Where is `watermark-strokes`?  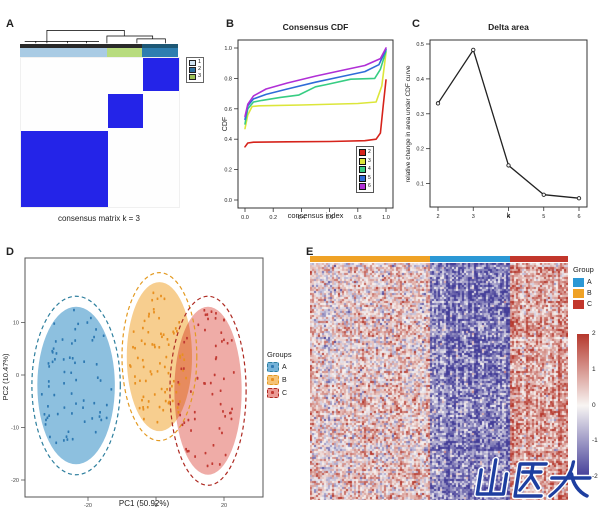
watermark-strokes is located at coordinates (533, 478).